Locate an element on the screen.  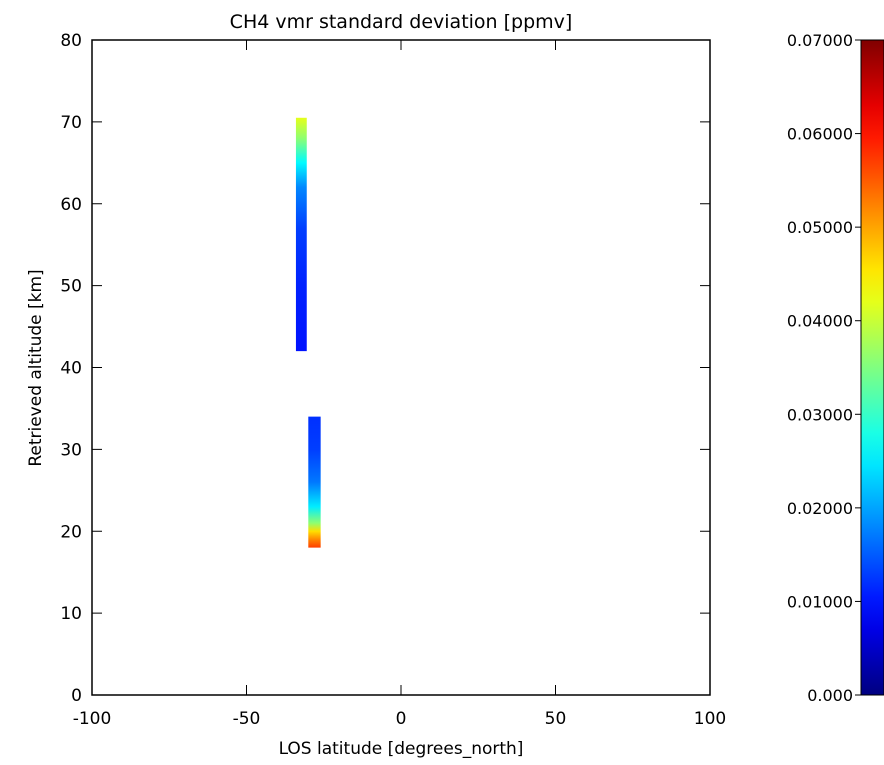
y-tick-label: 60 is located at coordinates (71, 205).